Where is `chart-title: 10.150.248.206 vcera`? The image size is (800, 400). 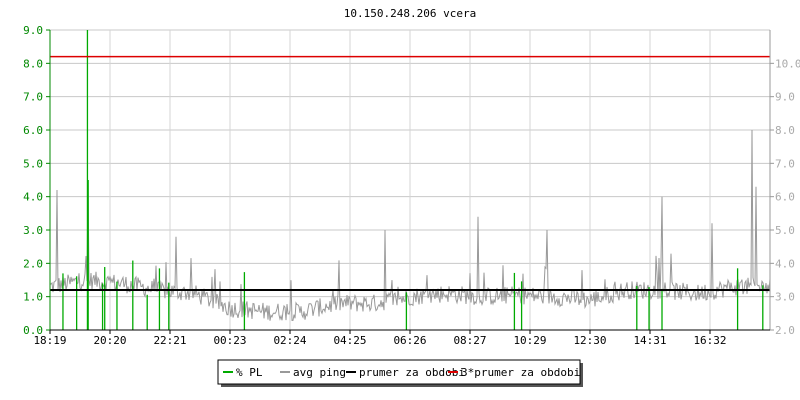
chart-title: 10.150.248.206 vcera is located at coordinates (410, 13).